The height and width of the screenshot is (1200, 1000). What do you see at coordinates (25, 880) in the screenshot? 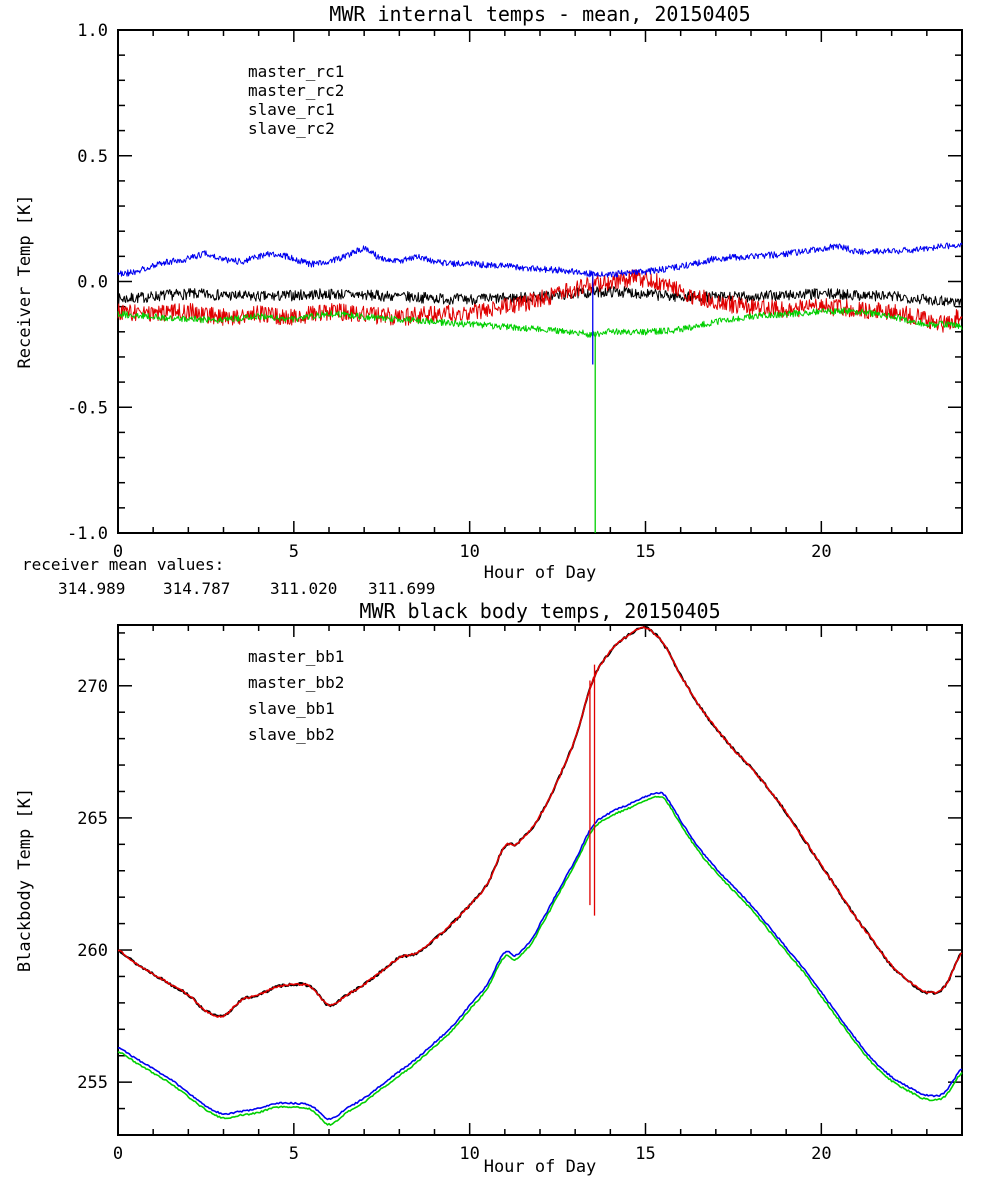
I see `y-axis-label: Blackbody Temp [K]` at bounding box center [25, 880].